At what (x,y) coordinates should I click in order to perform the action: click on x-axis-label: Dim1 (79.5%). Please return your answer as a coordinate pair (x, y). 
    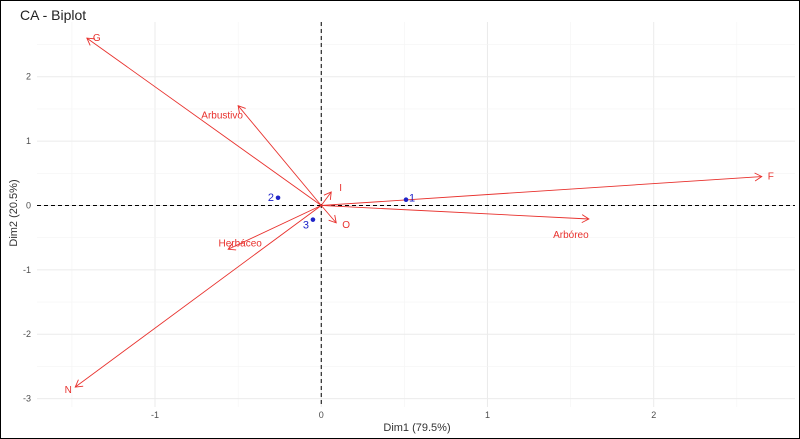
    Looking at the image, I should click on (416, 428).